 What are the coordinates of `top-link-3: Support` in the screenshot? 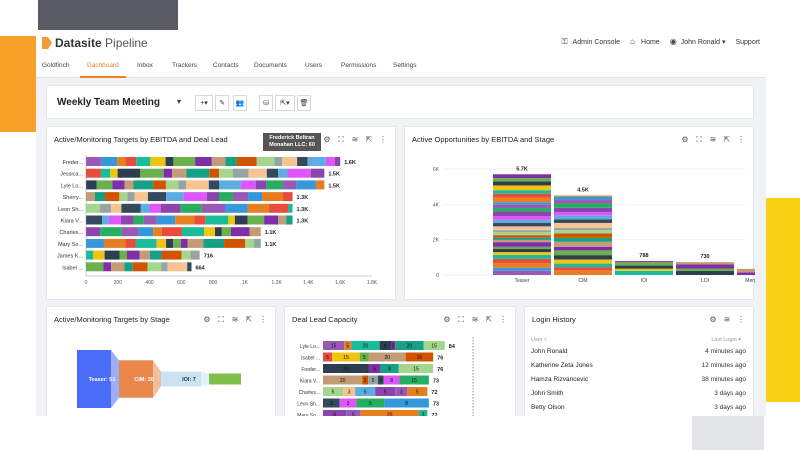 It's located at (747, 42).